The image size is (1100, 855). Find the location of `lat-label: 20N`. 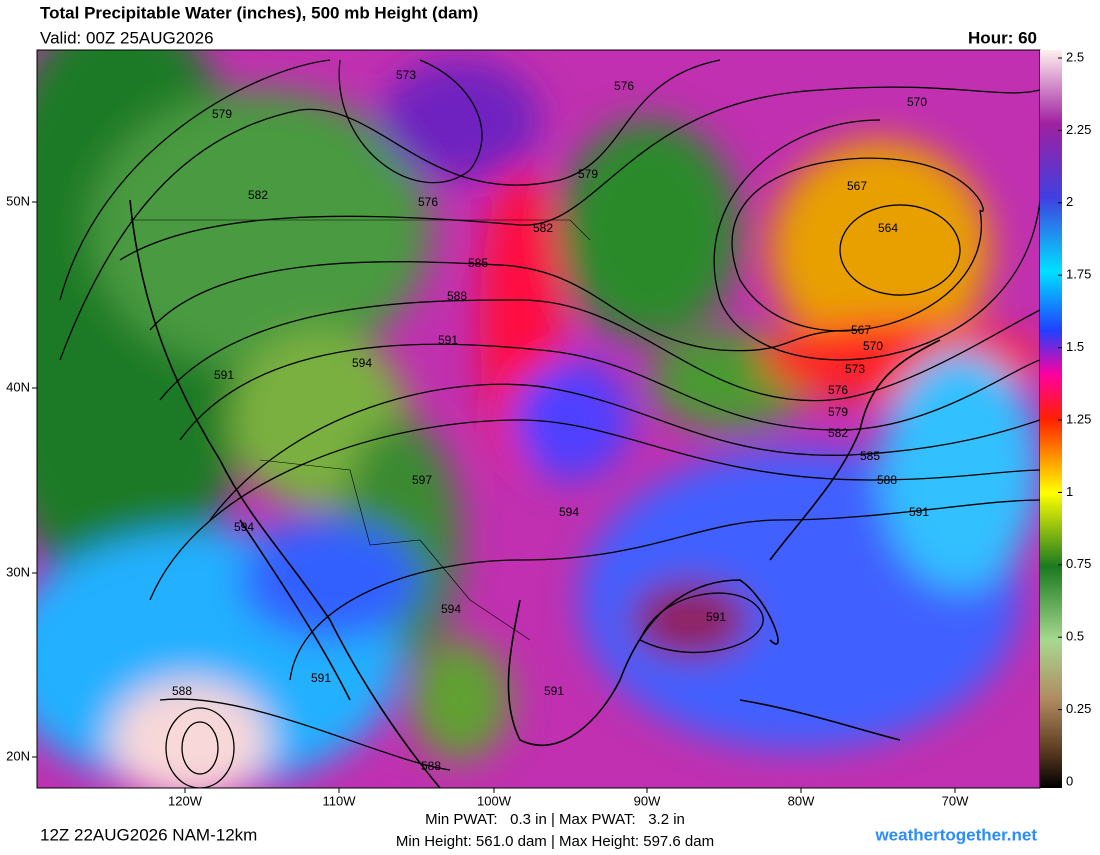

lat-label: 20N is located at coordinates (18, 755).